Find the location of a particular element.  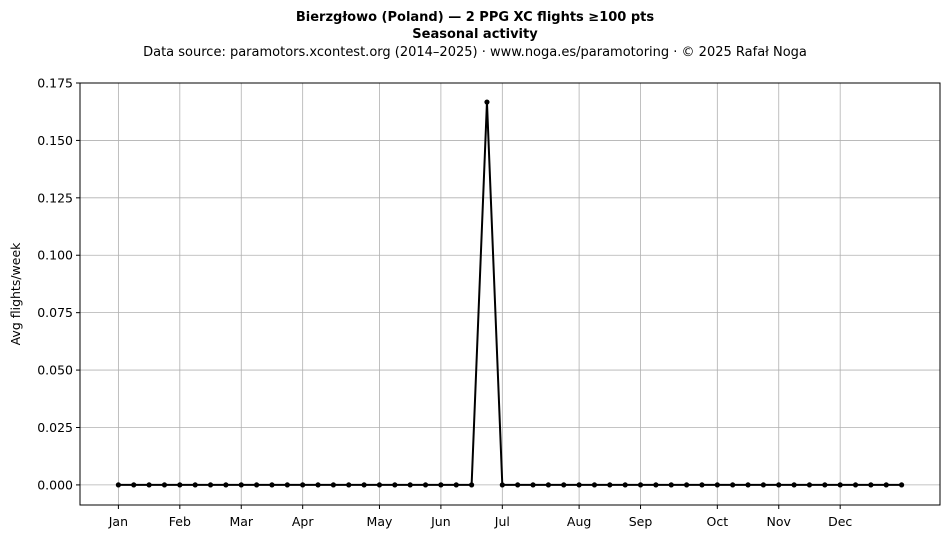

x-tick-label: Jan is located at coordinates (118, 521).